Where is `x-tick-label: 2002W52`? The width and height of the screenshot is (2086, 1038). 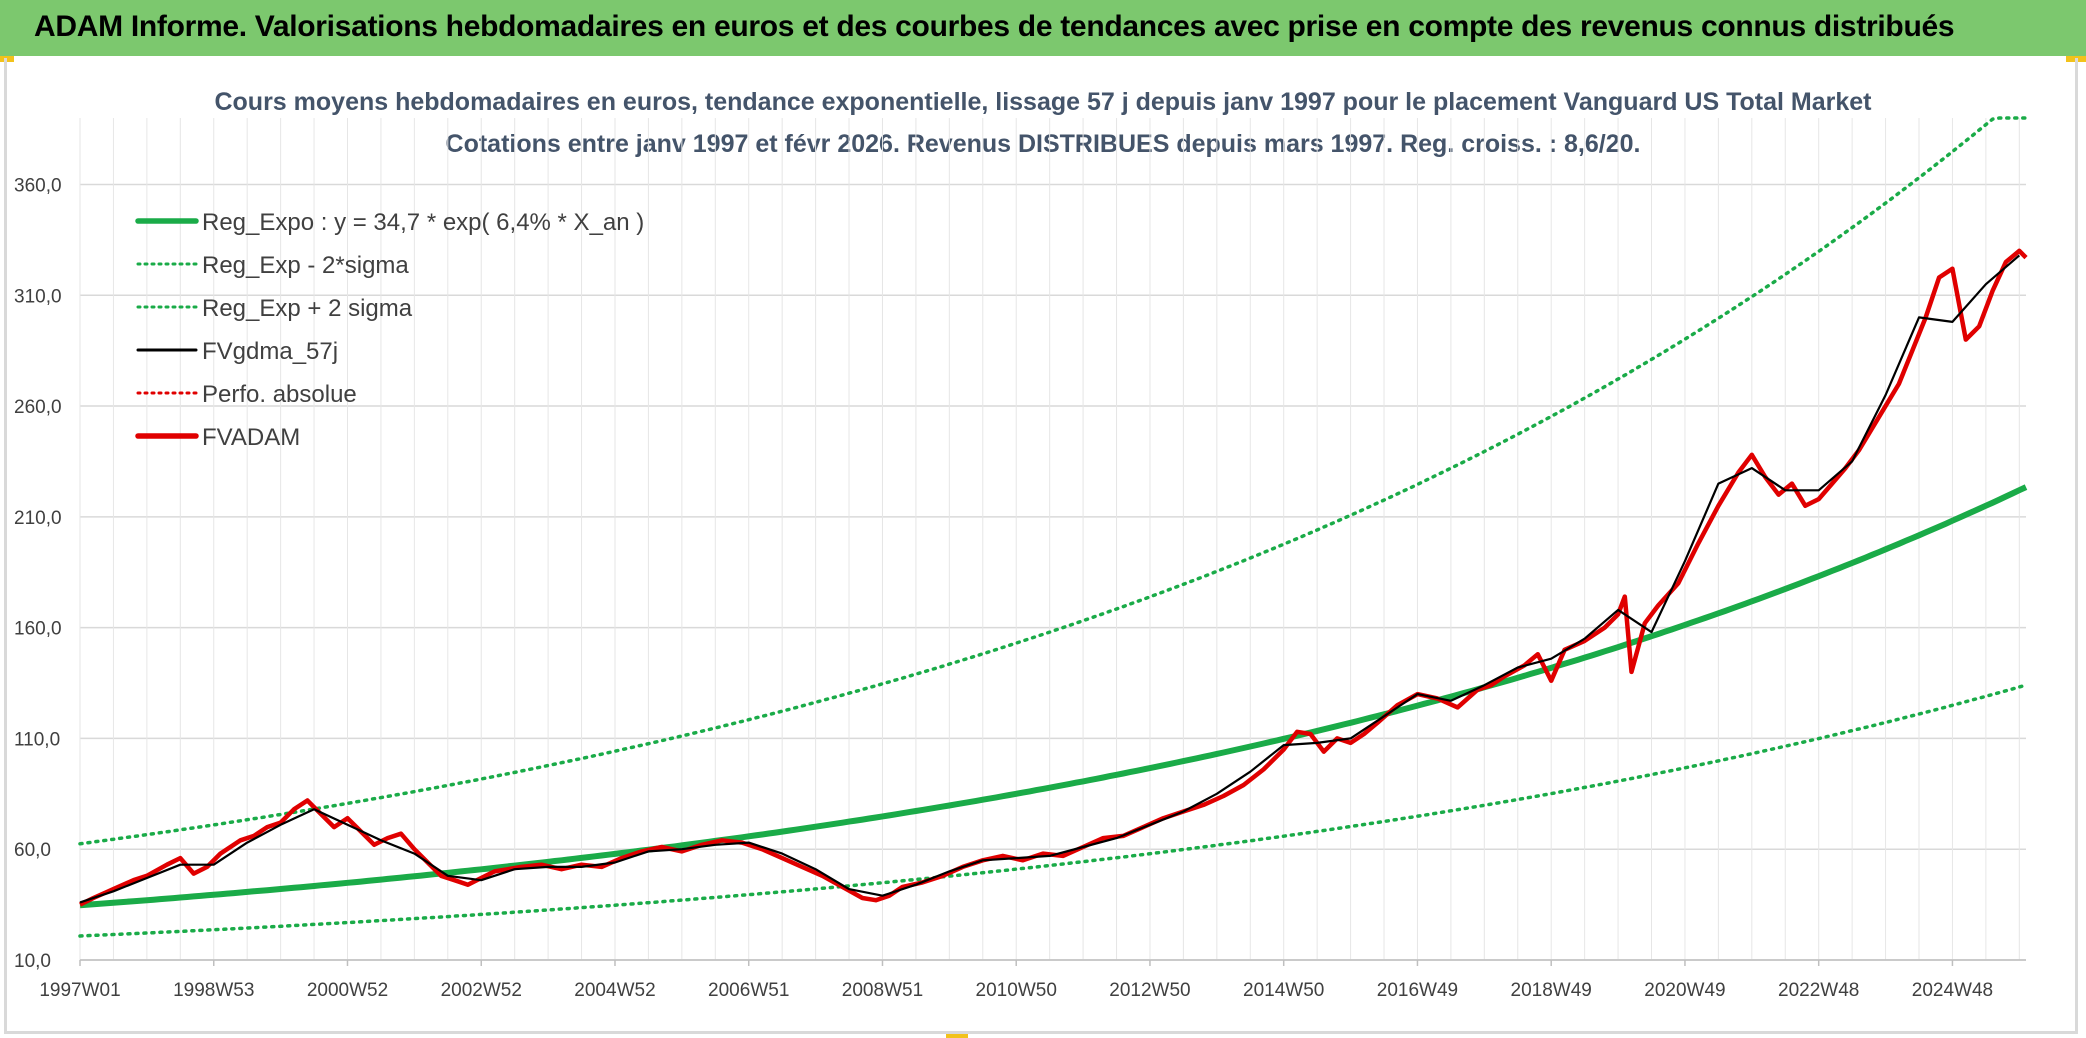 x-tick-label: 2002W52 is located at coordinates (481, 990).